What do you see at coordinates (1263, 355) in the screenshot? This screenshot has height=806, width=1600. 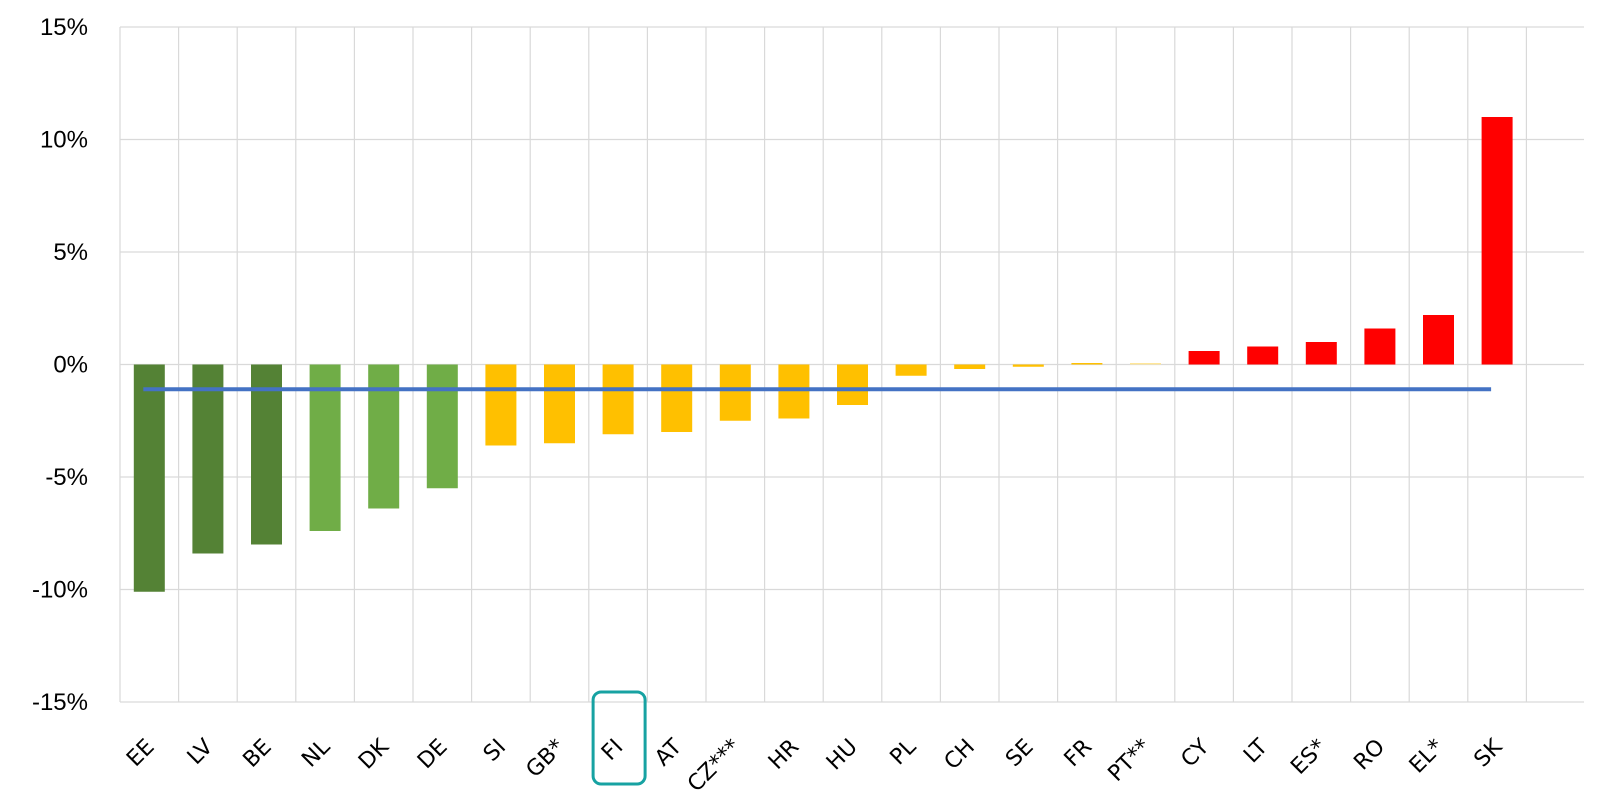 I see `bar-lt` at bounding box center [1263, 355].